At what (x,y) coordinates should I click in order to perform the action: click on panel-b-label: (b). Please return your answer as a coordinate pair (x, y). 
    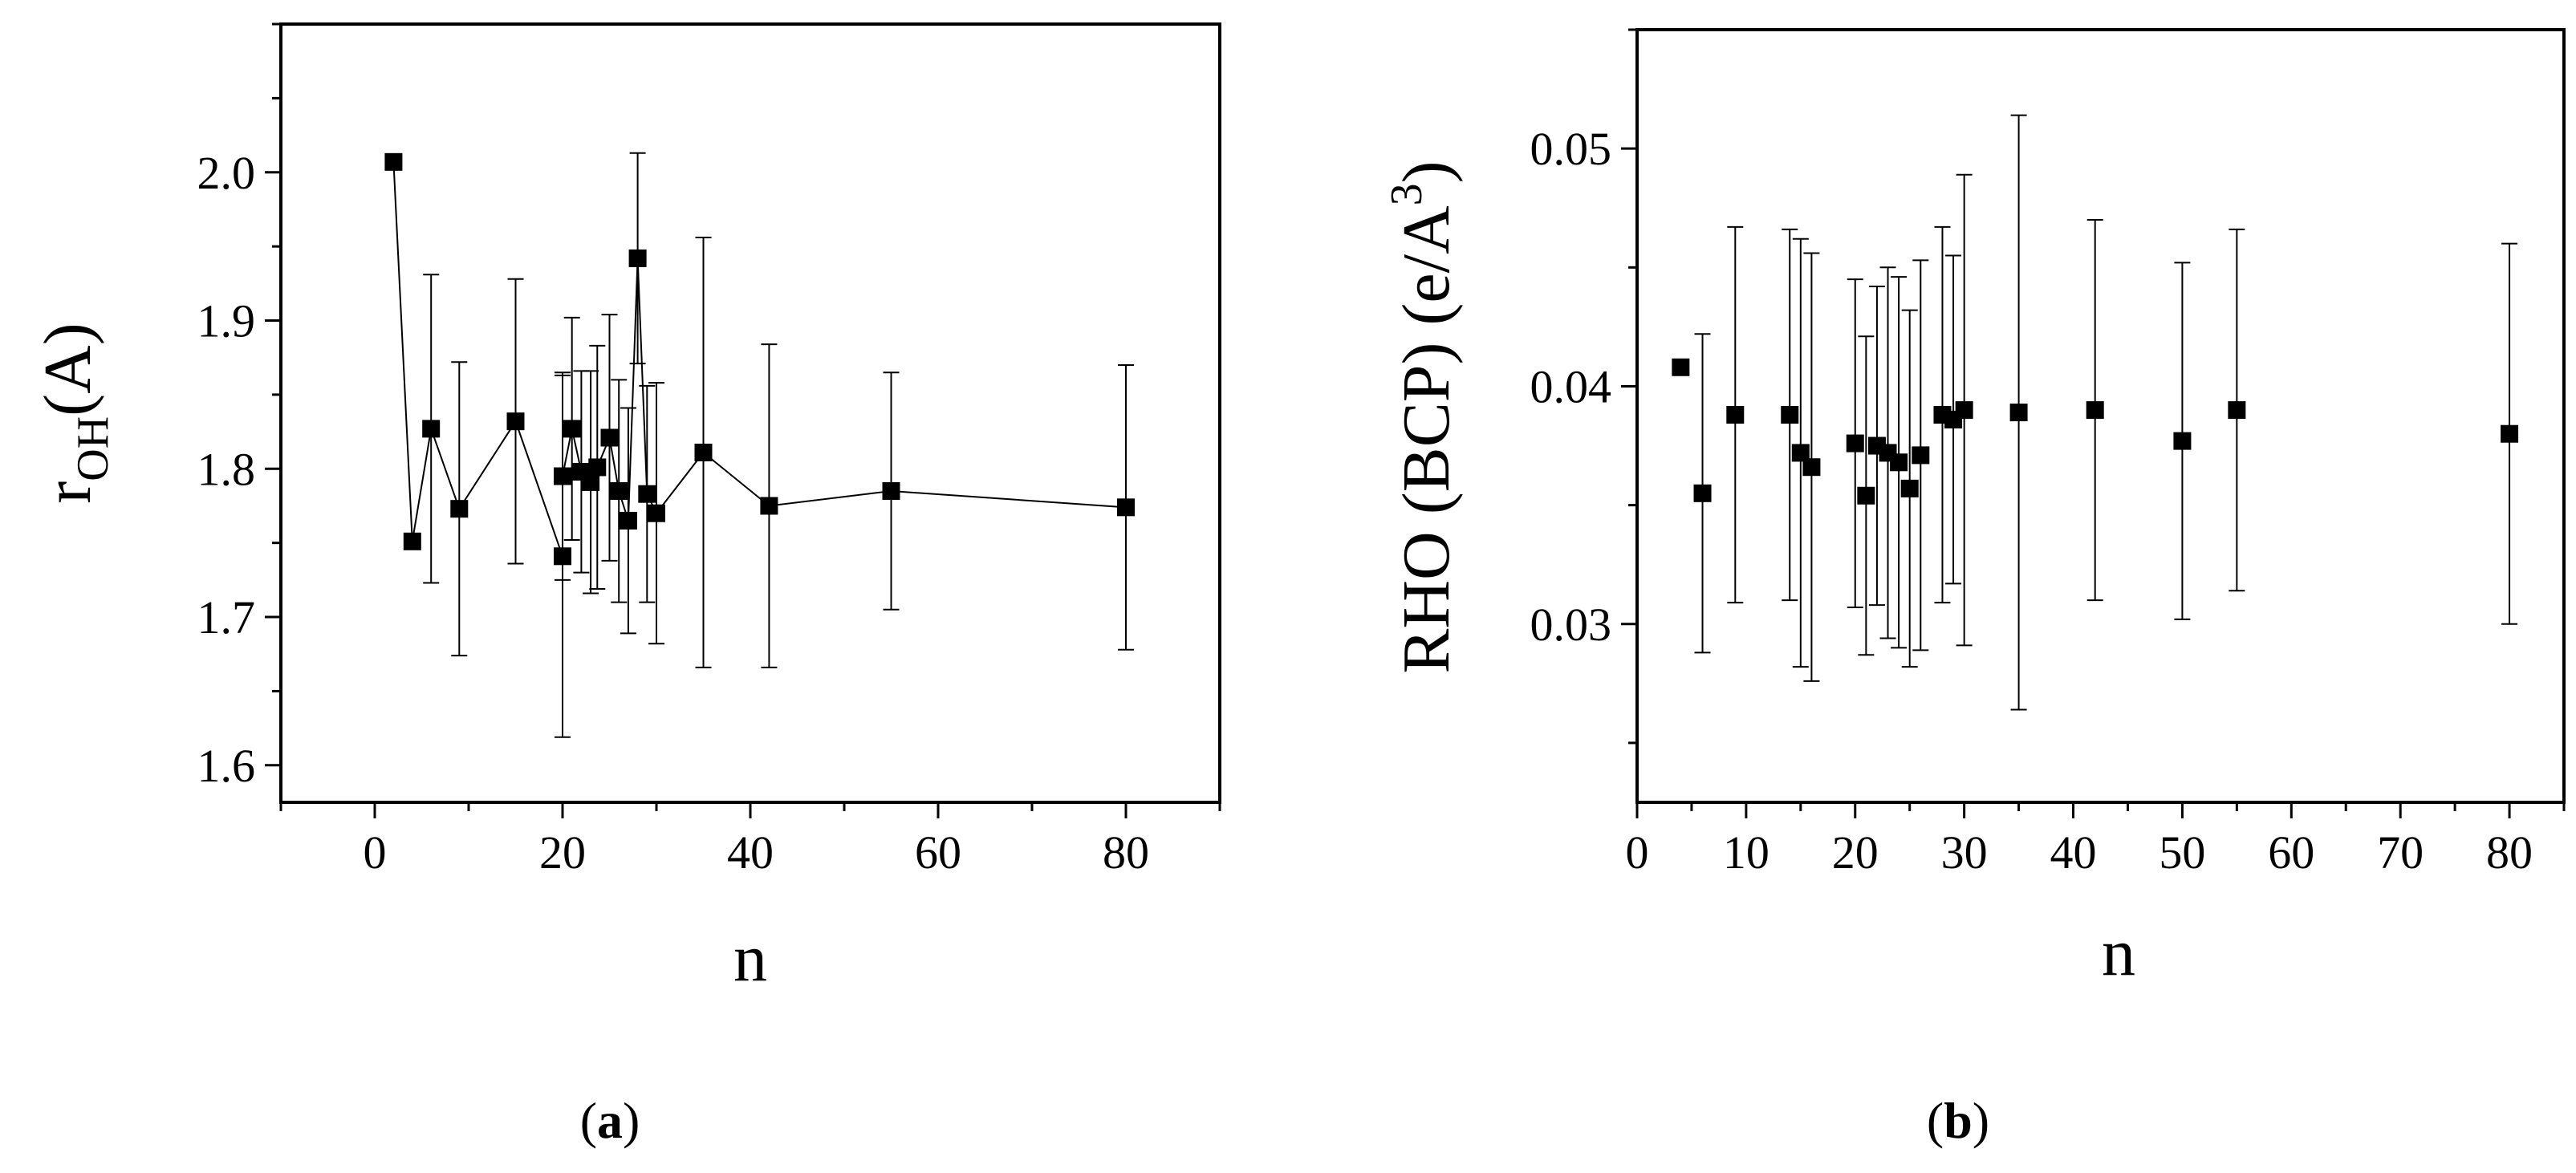
    Looking at the image, I should click on (1958, 1120).